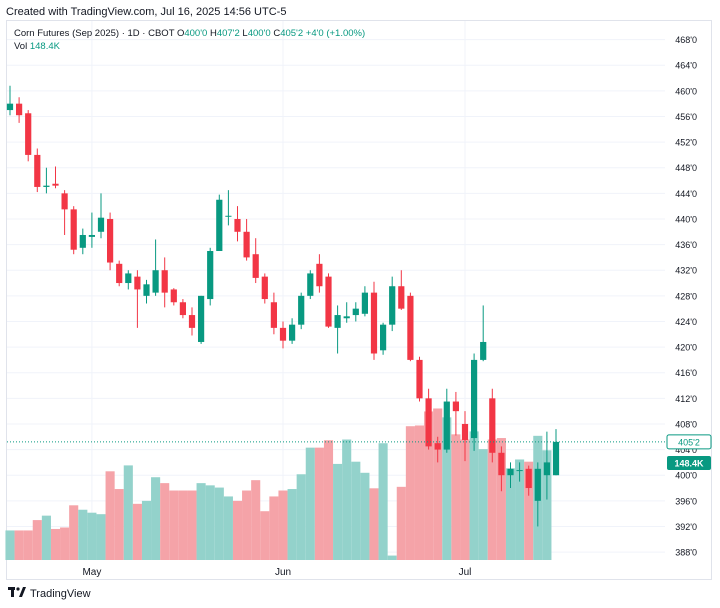 This screenshot has height=608, width=720. Describe the element at coordinates (686, 476) in the screenshot. I see `y-tick-label: 400'0` at that location.